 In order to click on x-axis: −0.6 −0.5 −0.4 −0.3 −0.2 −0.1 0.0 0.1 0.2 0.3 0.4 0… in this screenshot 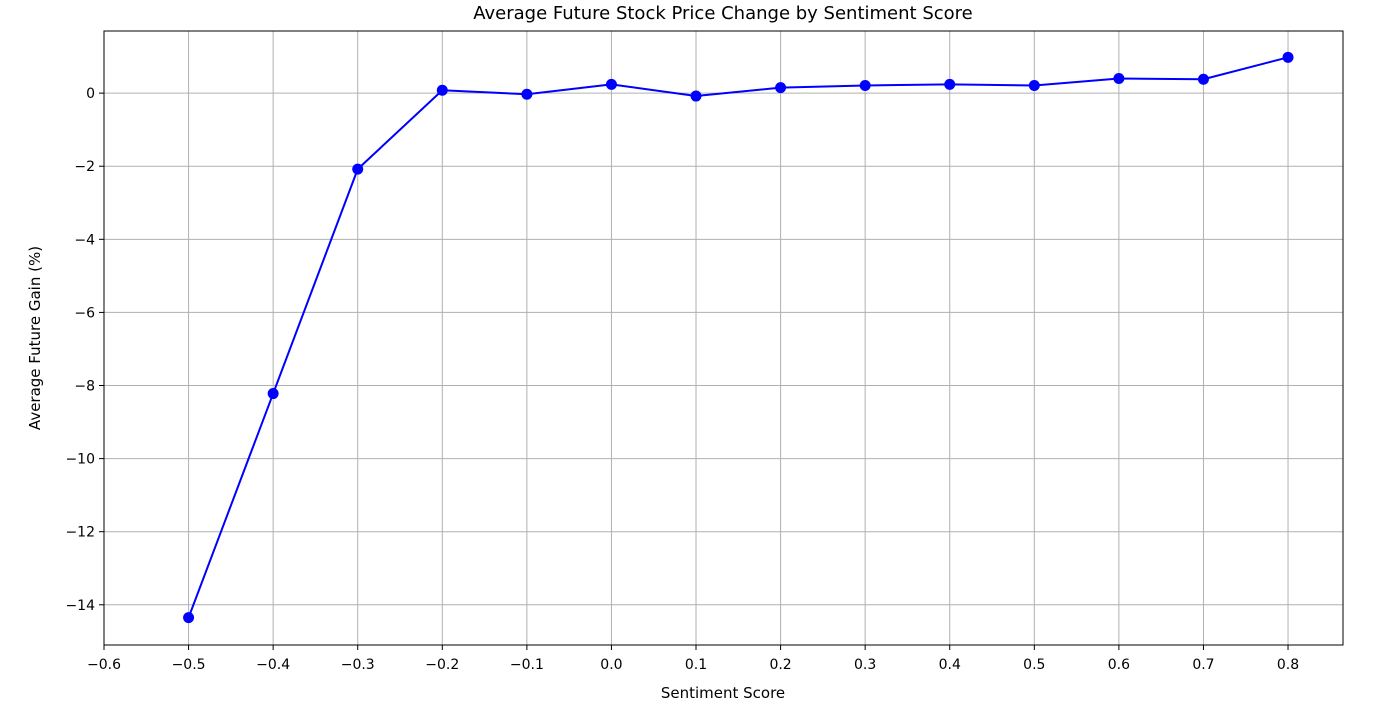, I will do `click(693, 659)`.